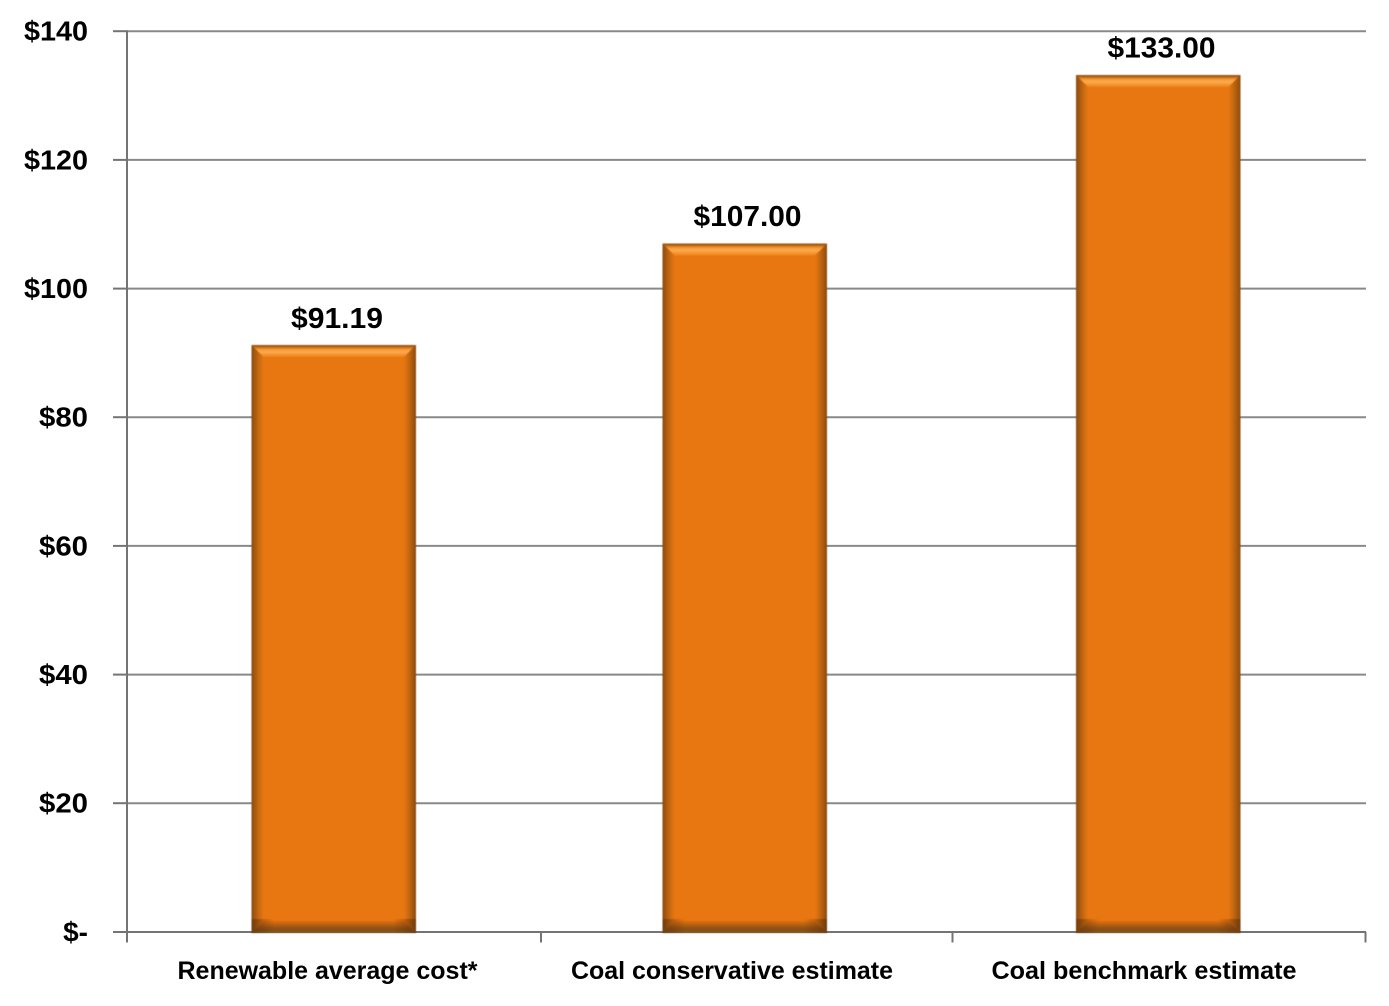 The height and width of the screenshot is (1006, 1389). I want to click on svg-text: $140, so click(56, 31).